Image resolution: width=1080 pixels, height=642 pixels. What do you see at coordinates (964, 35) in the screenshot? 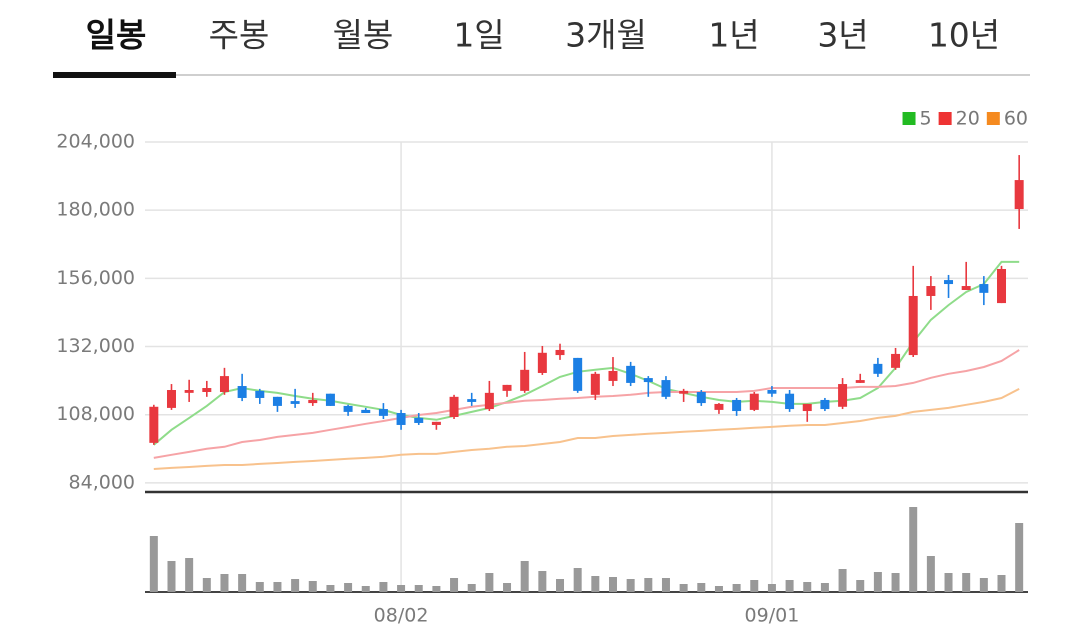
I see `tab: 10년` at bounding box center [964, 35].